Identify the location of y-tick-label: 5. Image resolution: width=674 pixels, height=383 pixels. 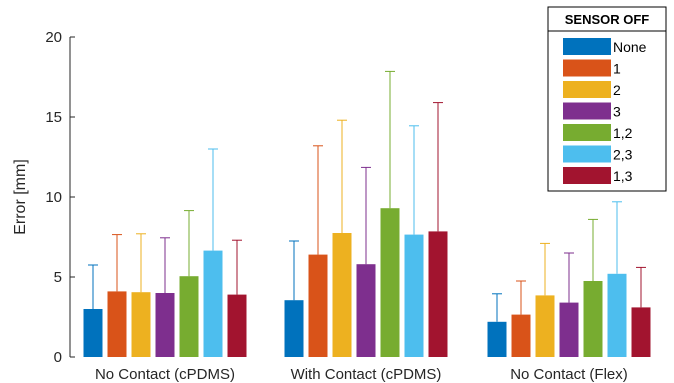
(58, 277).